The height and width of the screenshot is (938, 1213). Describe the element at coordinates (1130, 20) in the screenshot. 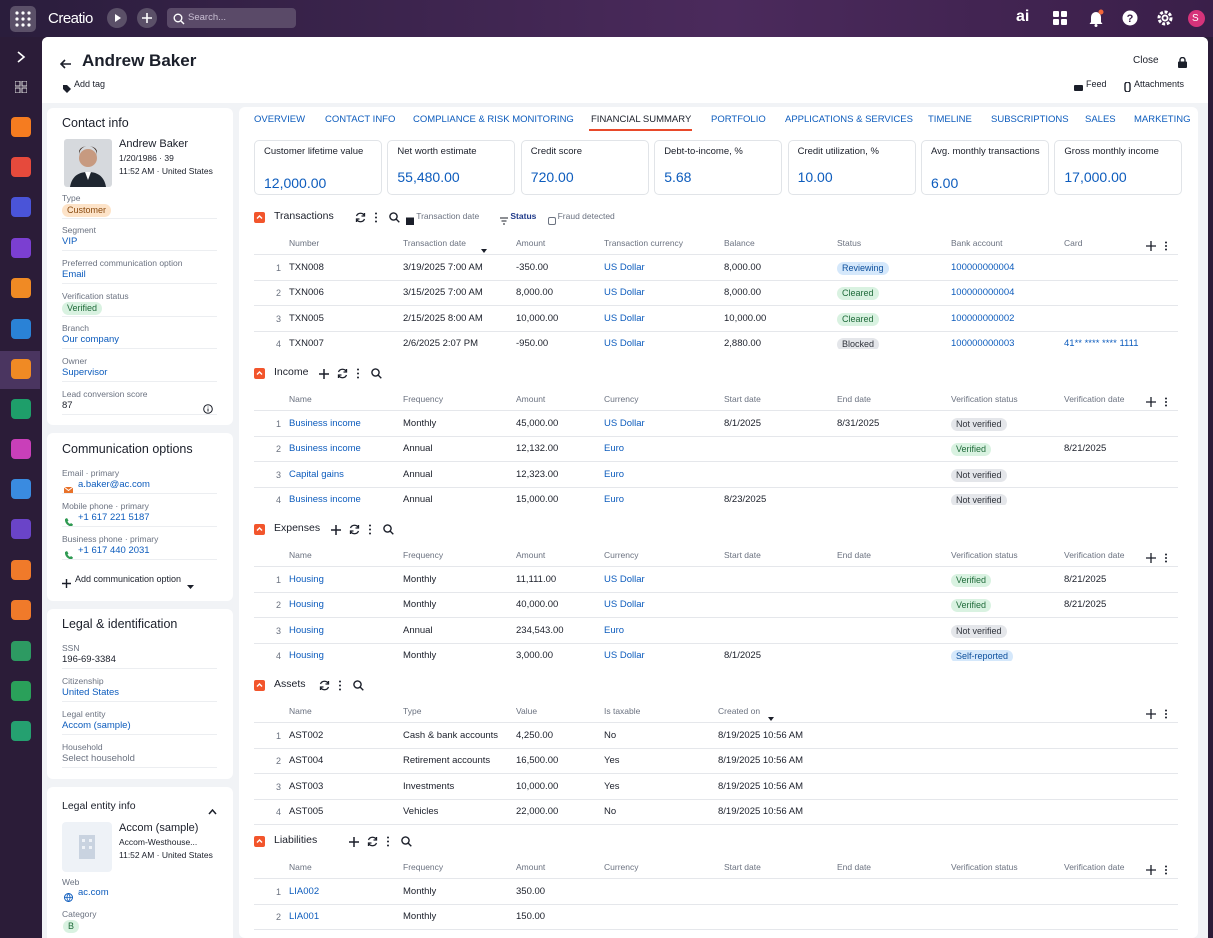

I see `help: ?` at that location.